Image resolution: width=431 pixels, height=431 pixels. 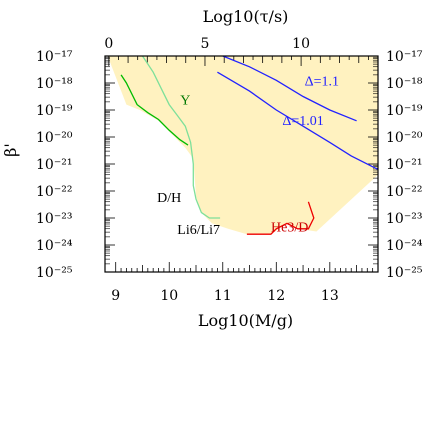 What do you see at coordinates (301, 44) in the screenshot?
I see `top-tick-label: 10` at bounding box center [301, 44].